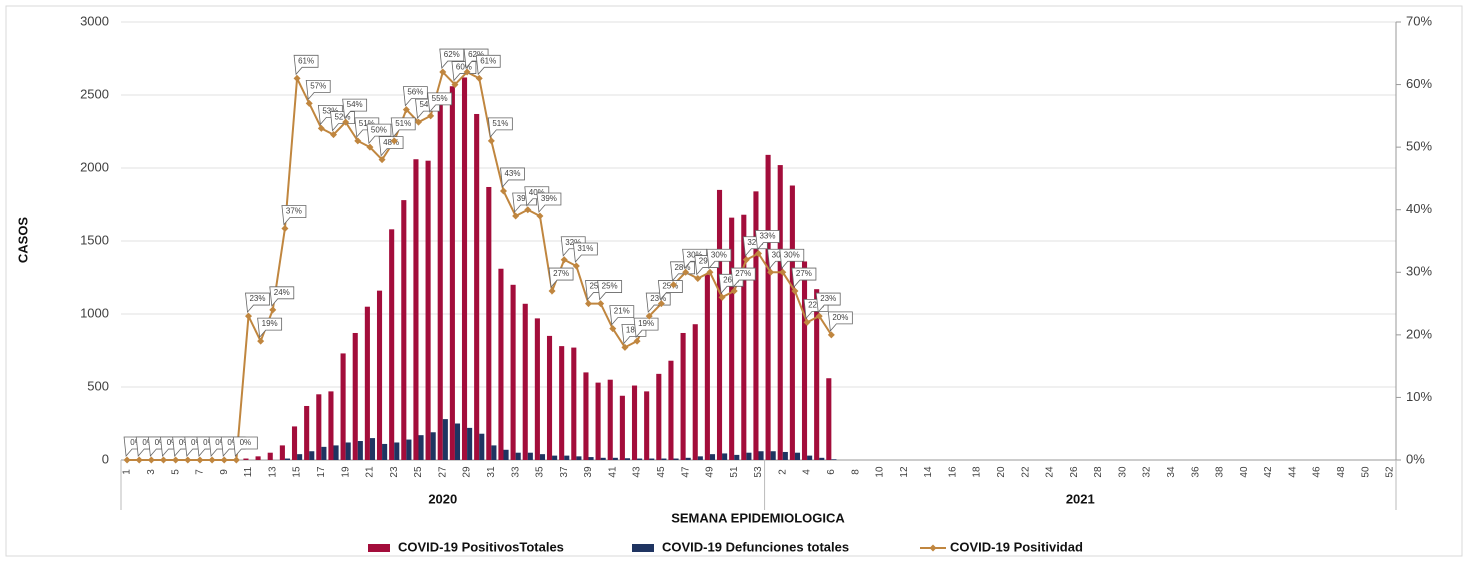 Image resolution: width=1468 pixels, height=562 pixels. What do you see at coordinates (379, 134) in the screenshot?
I see `data-label: 50%` at bounding box center [379, 134].